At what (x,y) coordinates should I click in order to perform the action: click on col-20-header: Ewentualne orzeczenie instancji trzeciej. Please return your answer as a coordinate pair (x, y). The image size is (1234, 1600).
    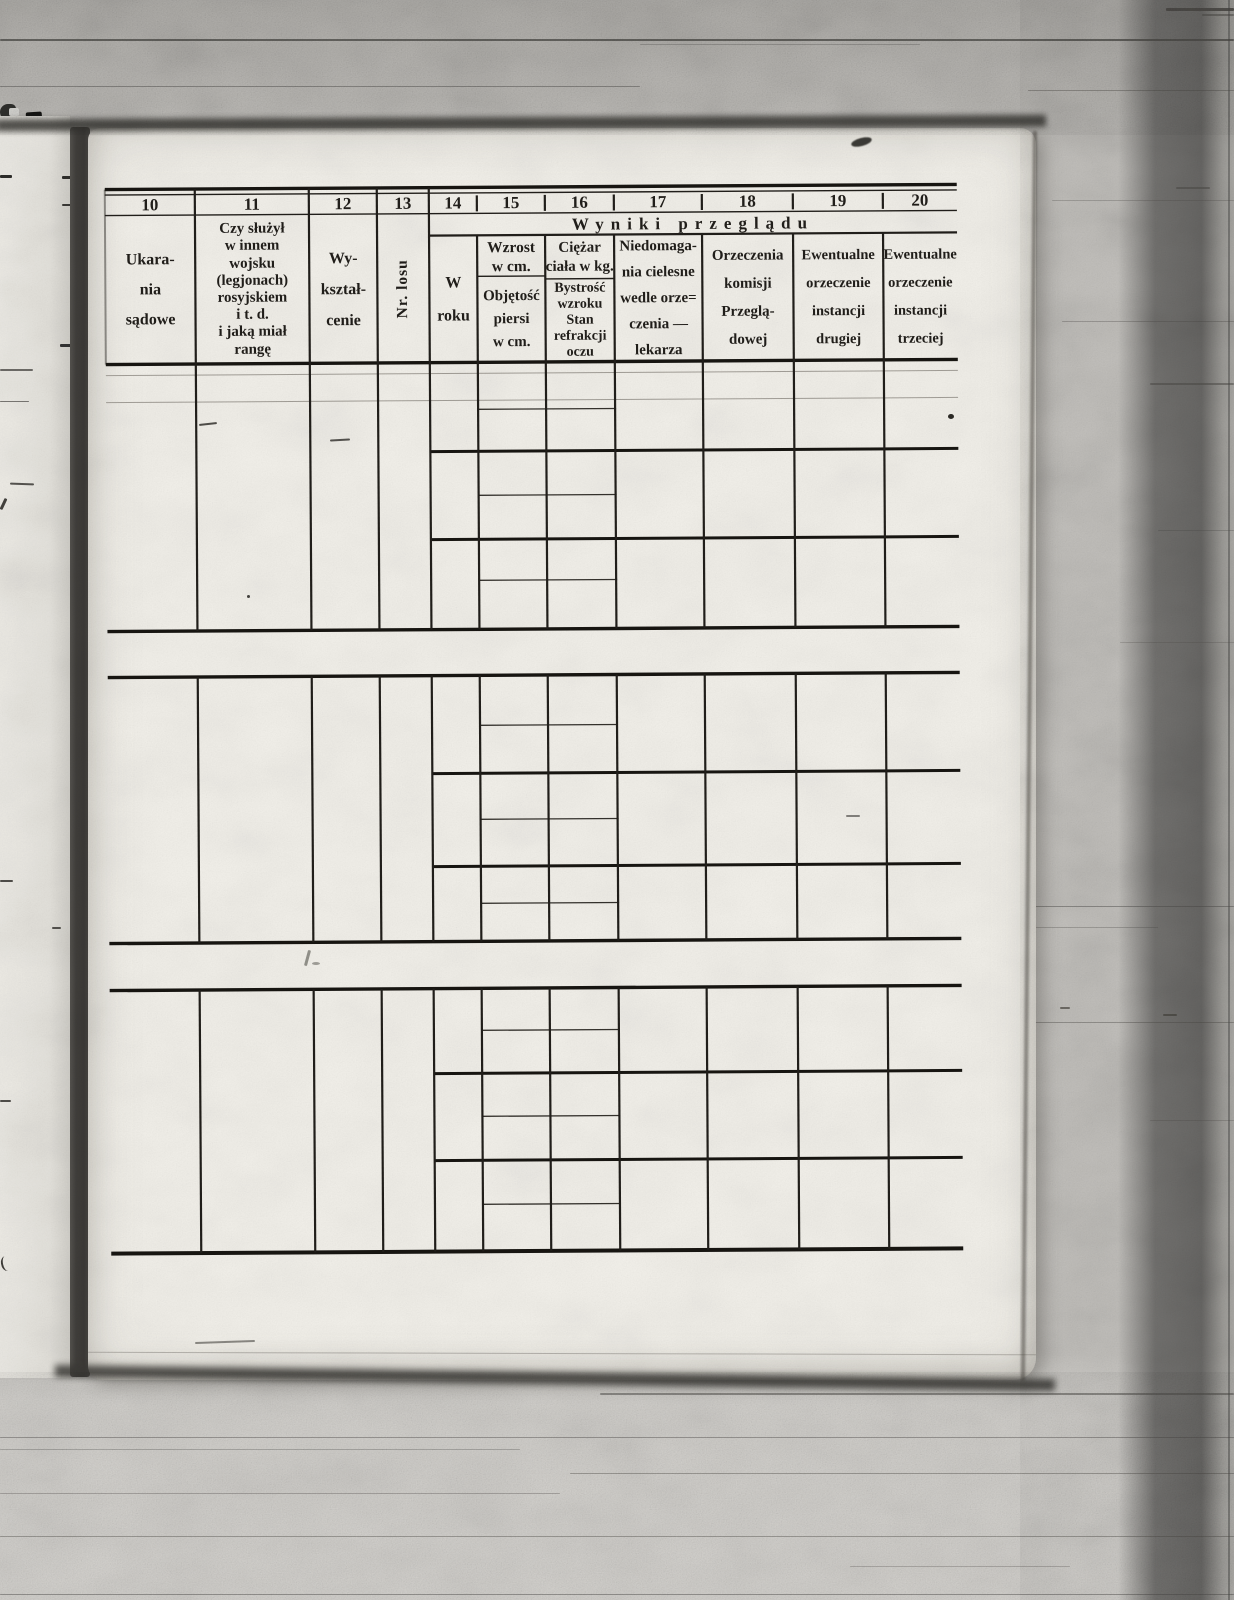
    Looking at the image, I should click on (920, 296).